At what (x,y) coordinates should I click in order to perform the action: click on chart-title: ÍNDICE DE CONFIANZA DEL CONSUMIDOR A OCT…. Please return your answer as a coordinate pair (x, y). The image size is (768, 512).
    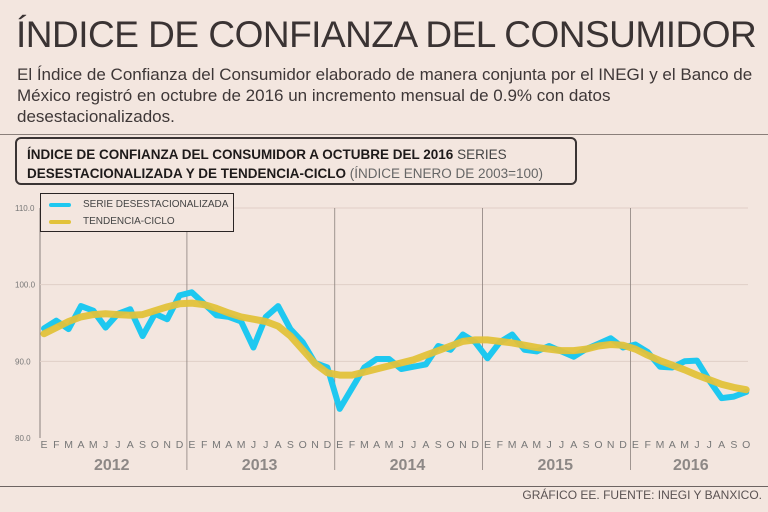
    Looking at the image, I should click on (296, 161).